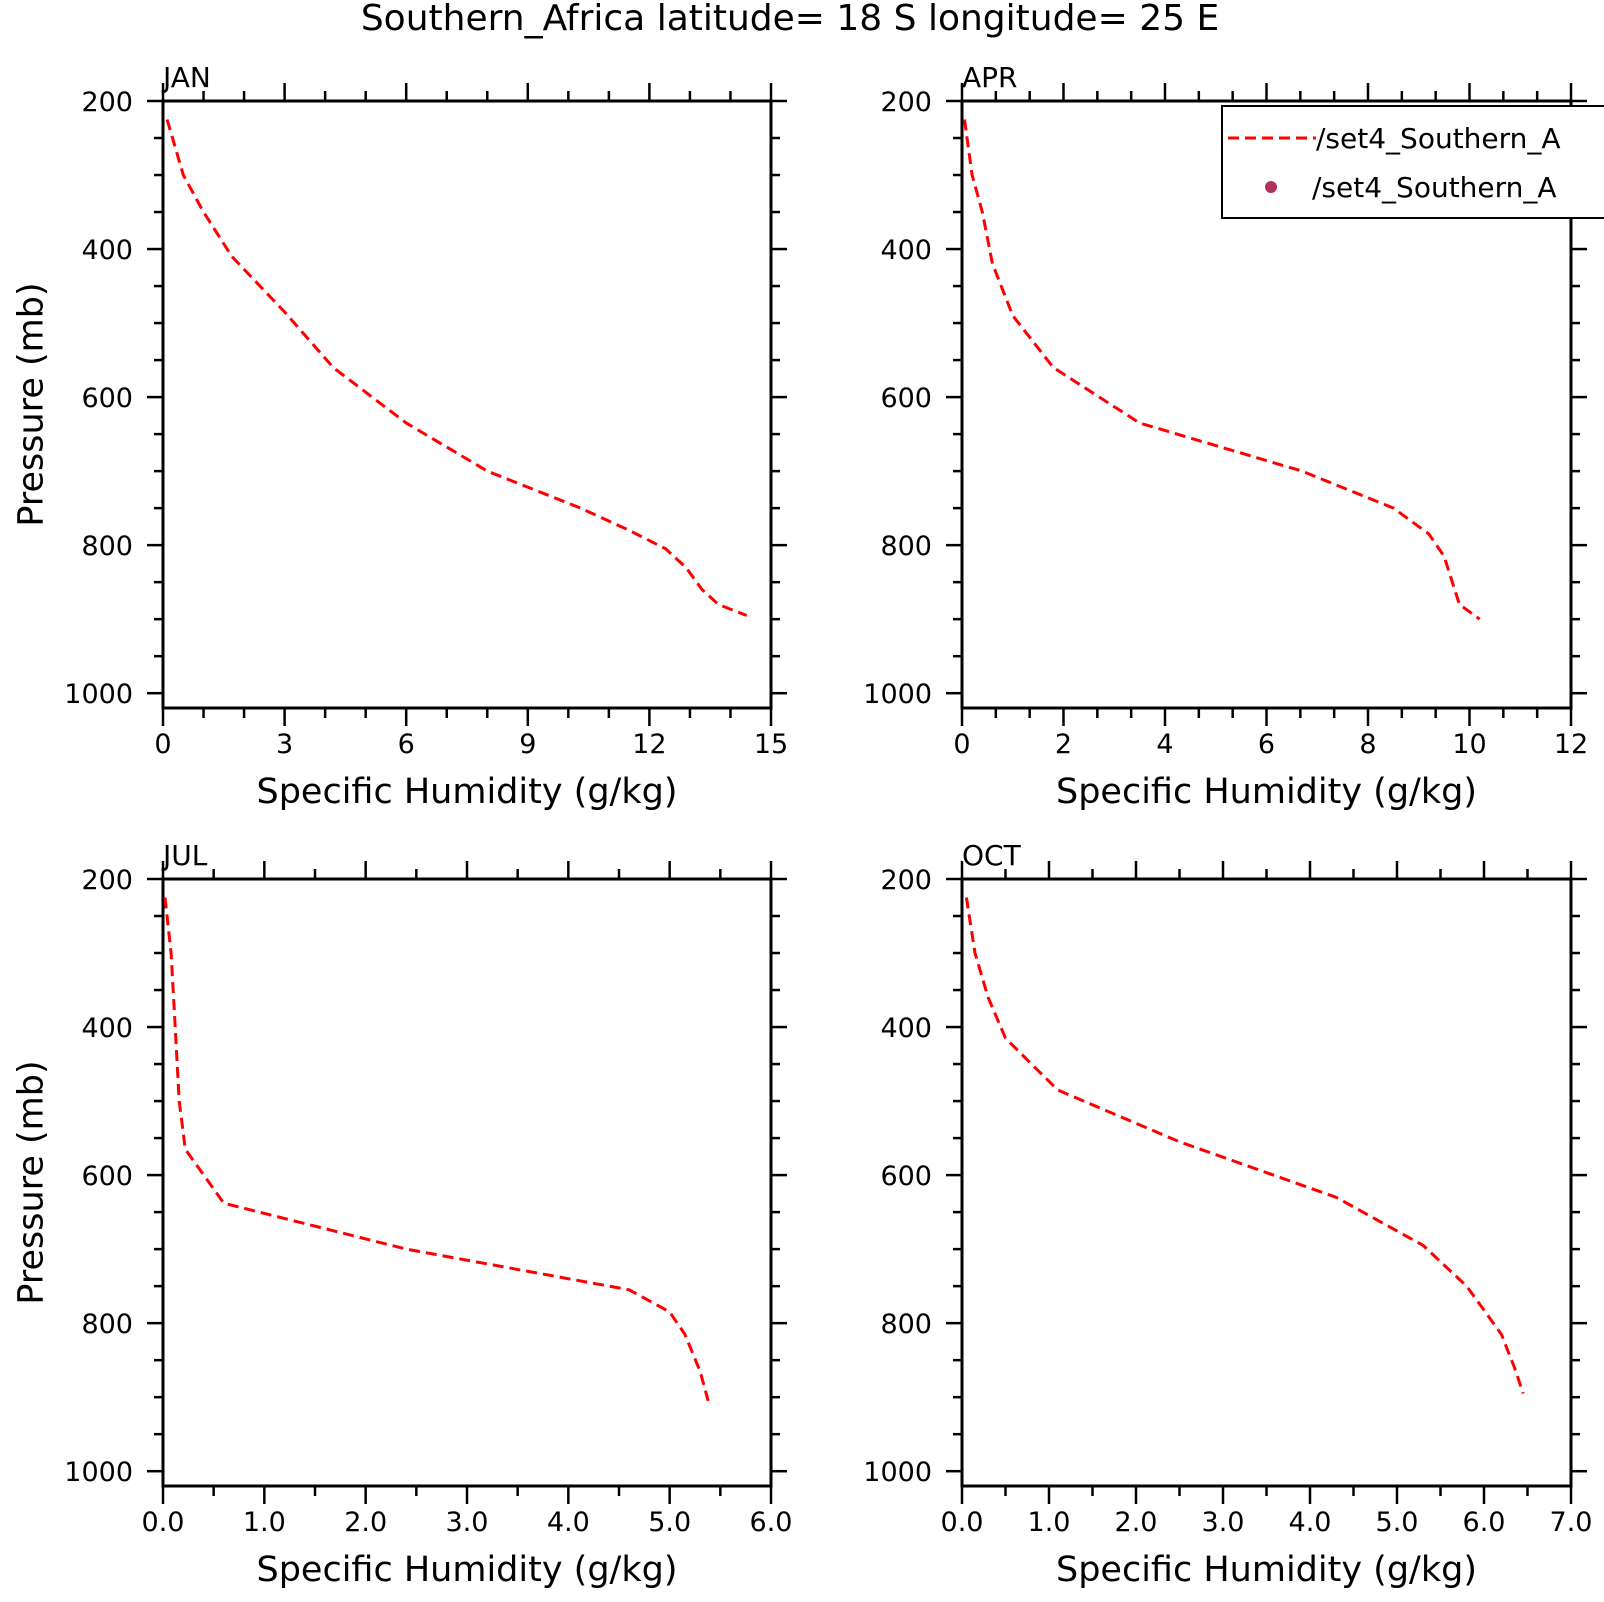  I want to click on legend: /set4_Southern_A /set4_Southern_A, so click(1412, 162).